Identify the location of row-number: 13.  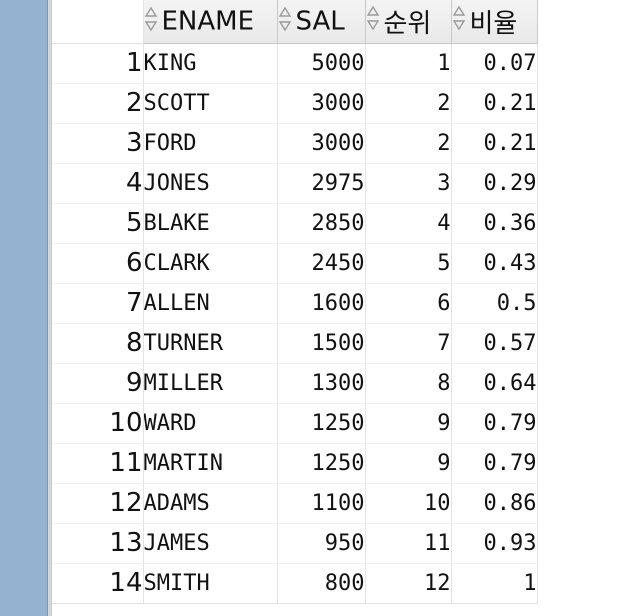
(98, 543).